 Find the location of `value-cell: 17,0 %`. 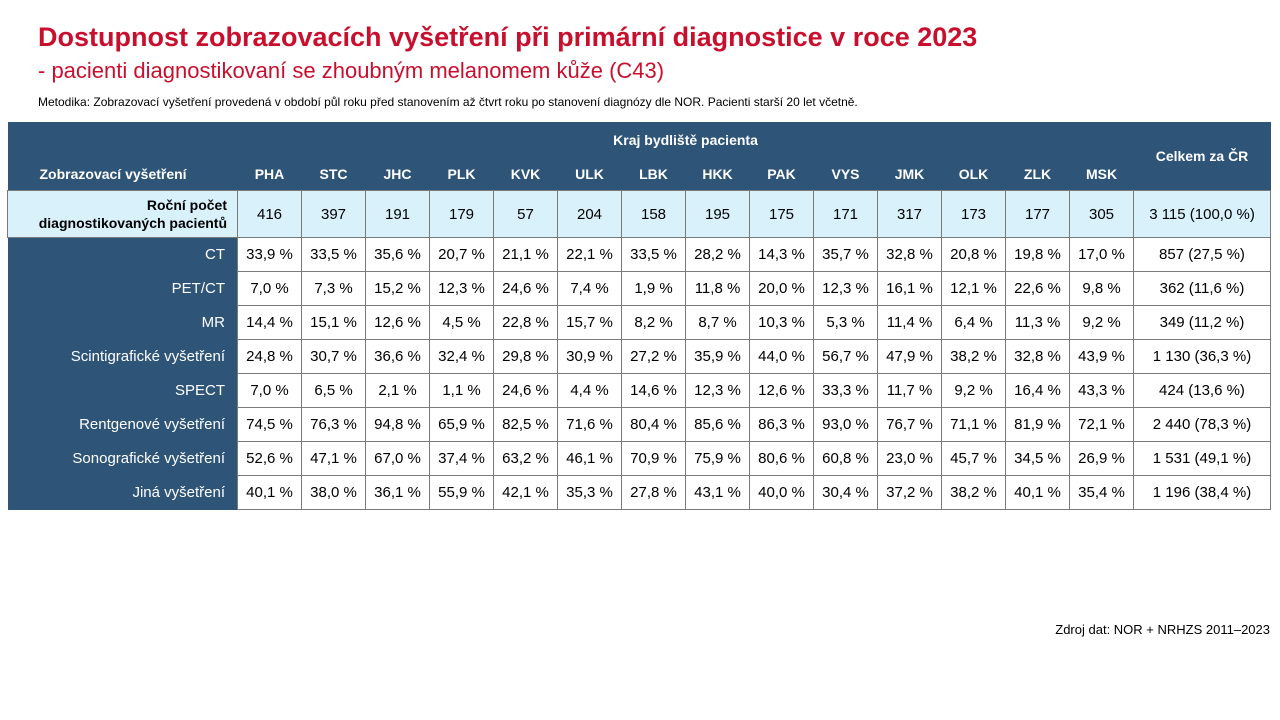

value-cell: 17,0 % is located at coordinates (1101, 254).